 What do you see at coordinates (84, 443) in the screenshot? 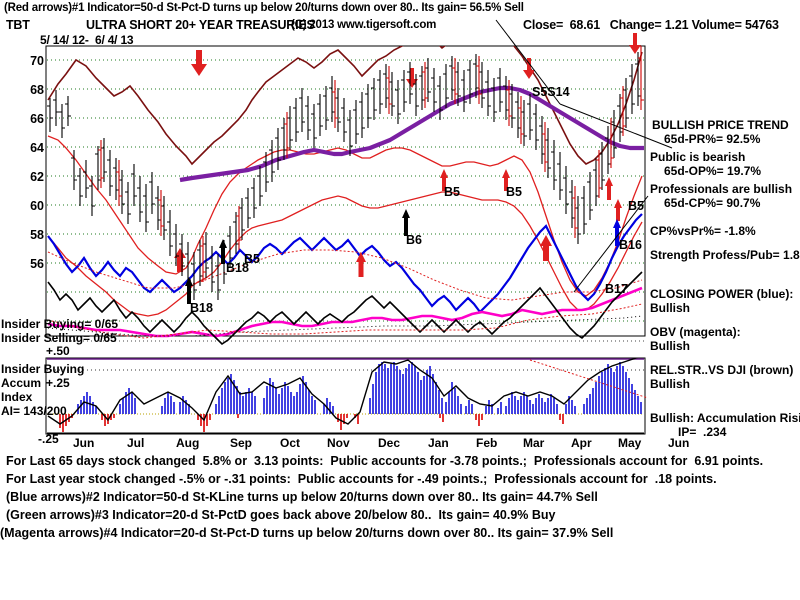
I see `x-axis-label-jun1: Jun` at bounding box center [84, 443].